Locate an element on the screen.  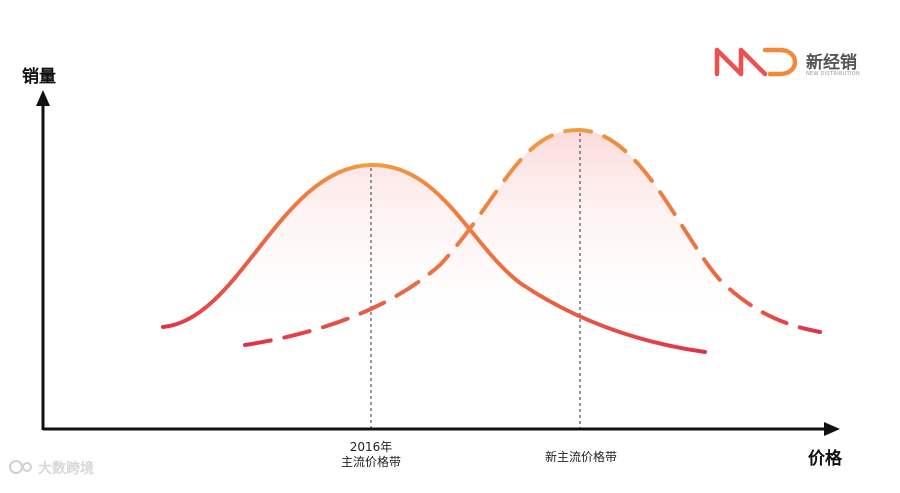
marker-label-2016: 2016年 主流价格带 is located at coordinates (371, 455).